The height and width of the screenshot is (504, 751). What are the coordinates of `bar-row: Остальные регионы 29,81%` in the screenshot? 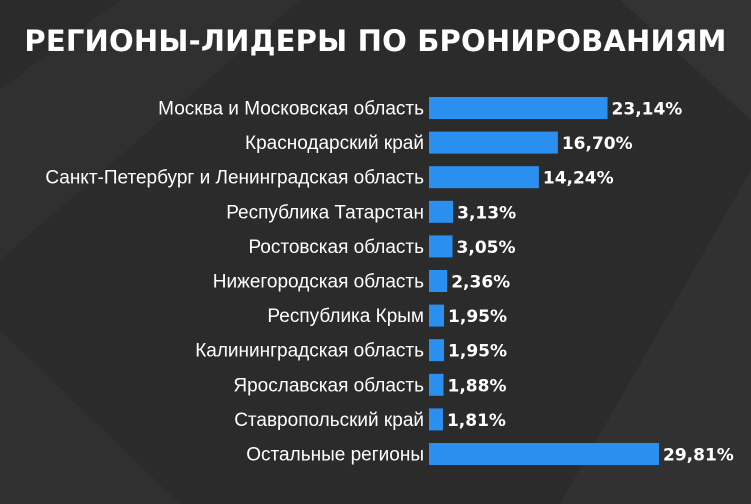 It's located at (490, 454).